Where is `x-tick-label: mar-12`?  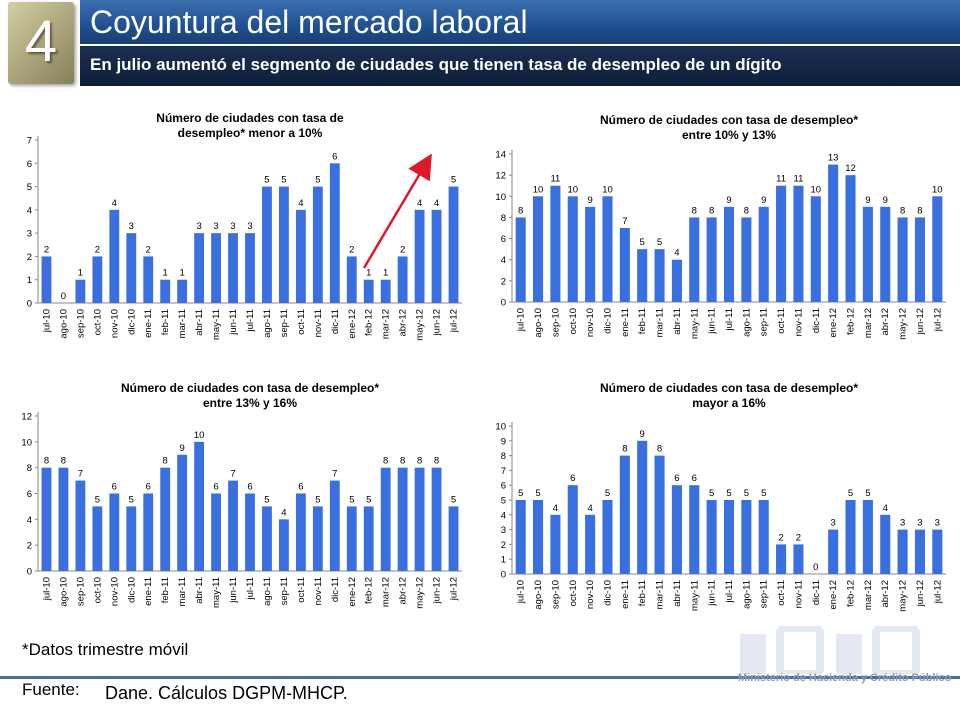 x-tick-label: mar-12 is located at coordinates (386, 592).